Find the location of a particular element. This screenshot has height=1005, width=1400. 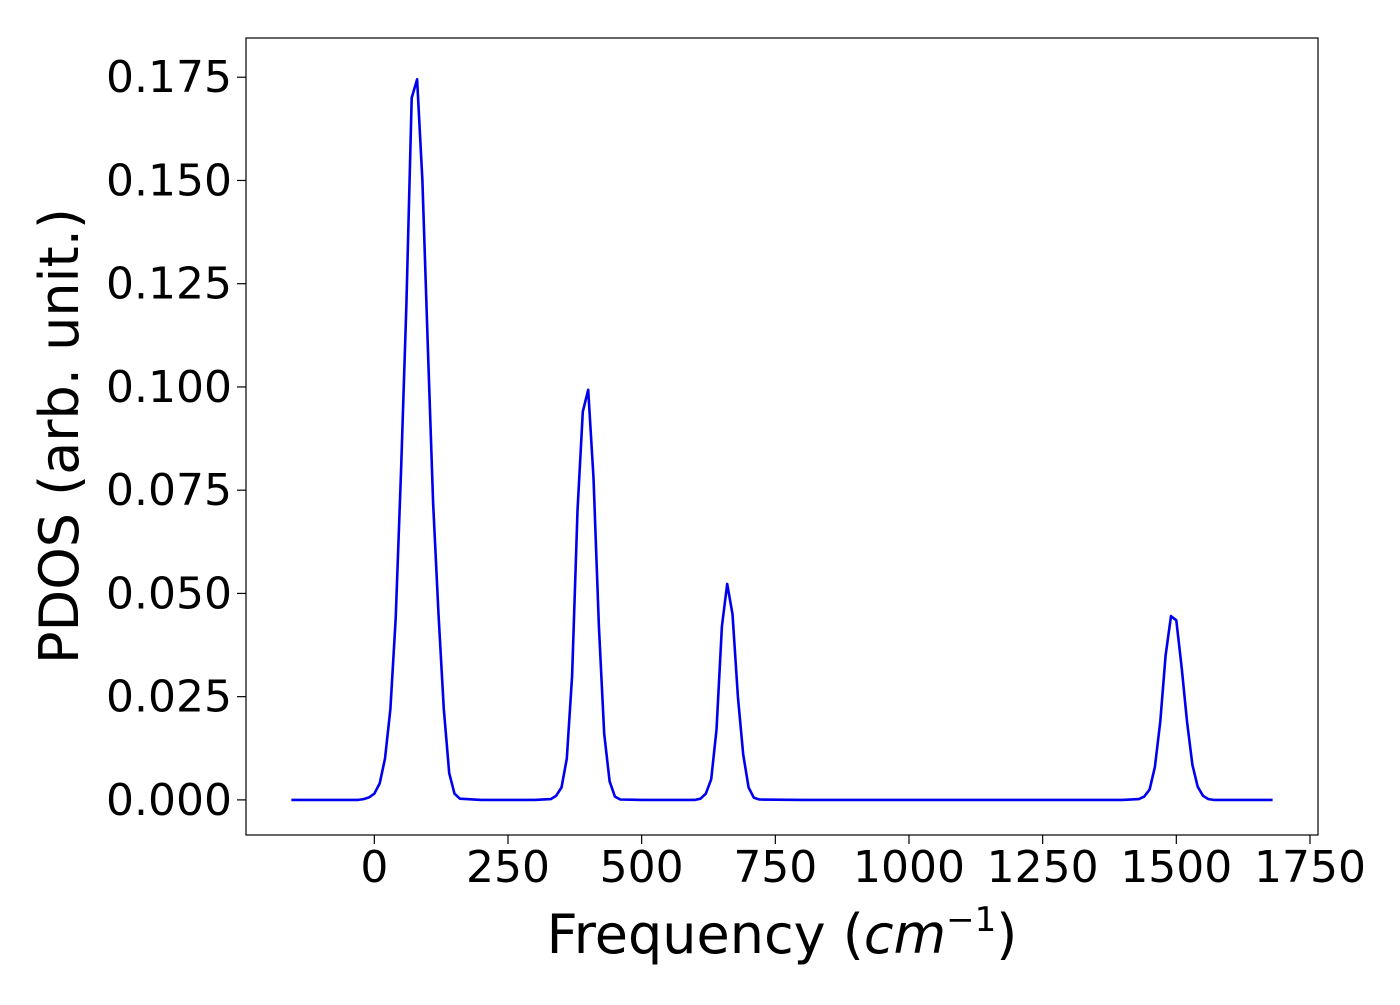

y-tick-label: 0.175 is located at coordinates (169, 77).